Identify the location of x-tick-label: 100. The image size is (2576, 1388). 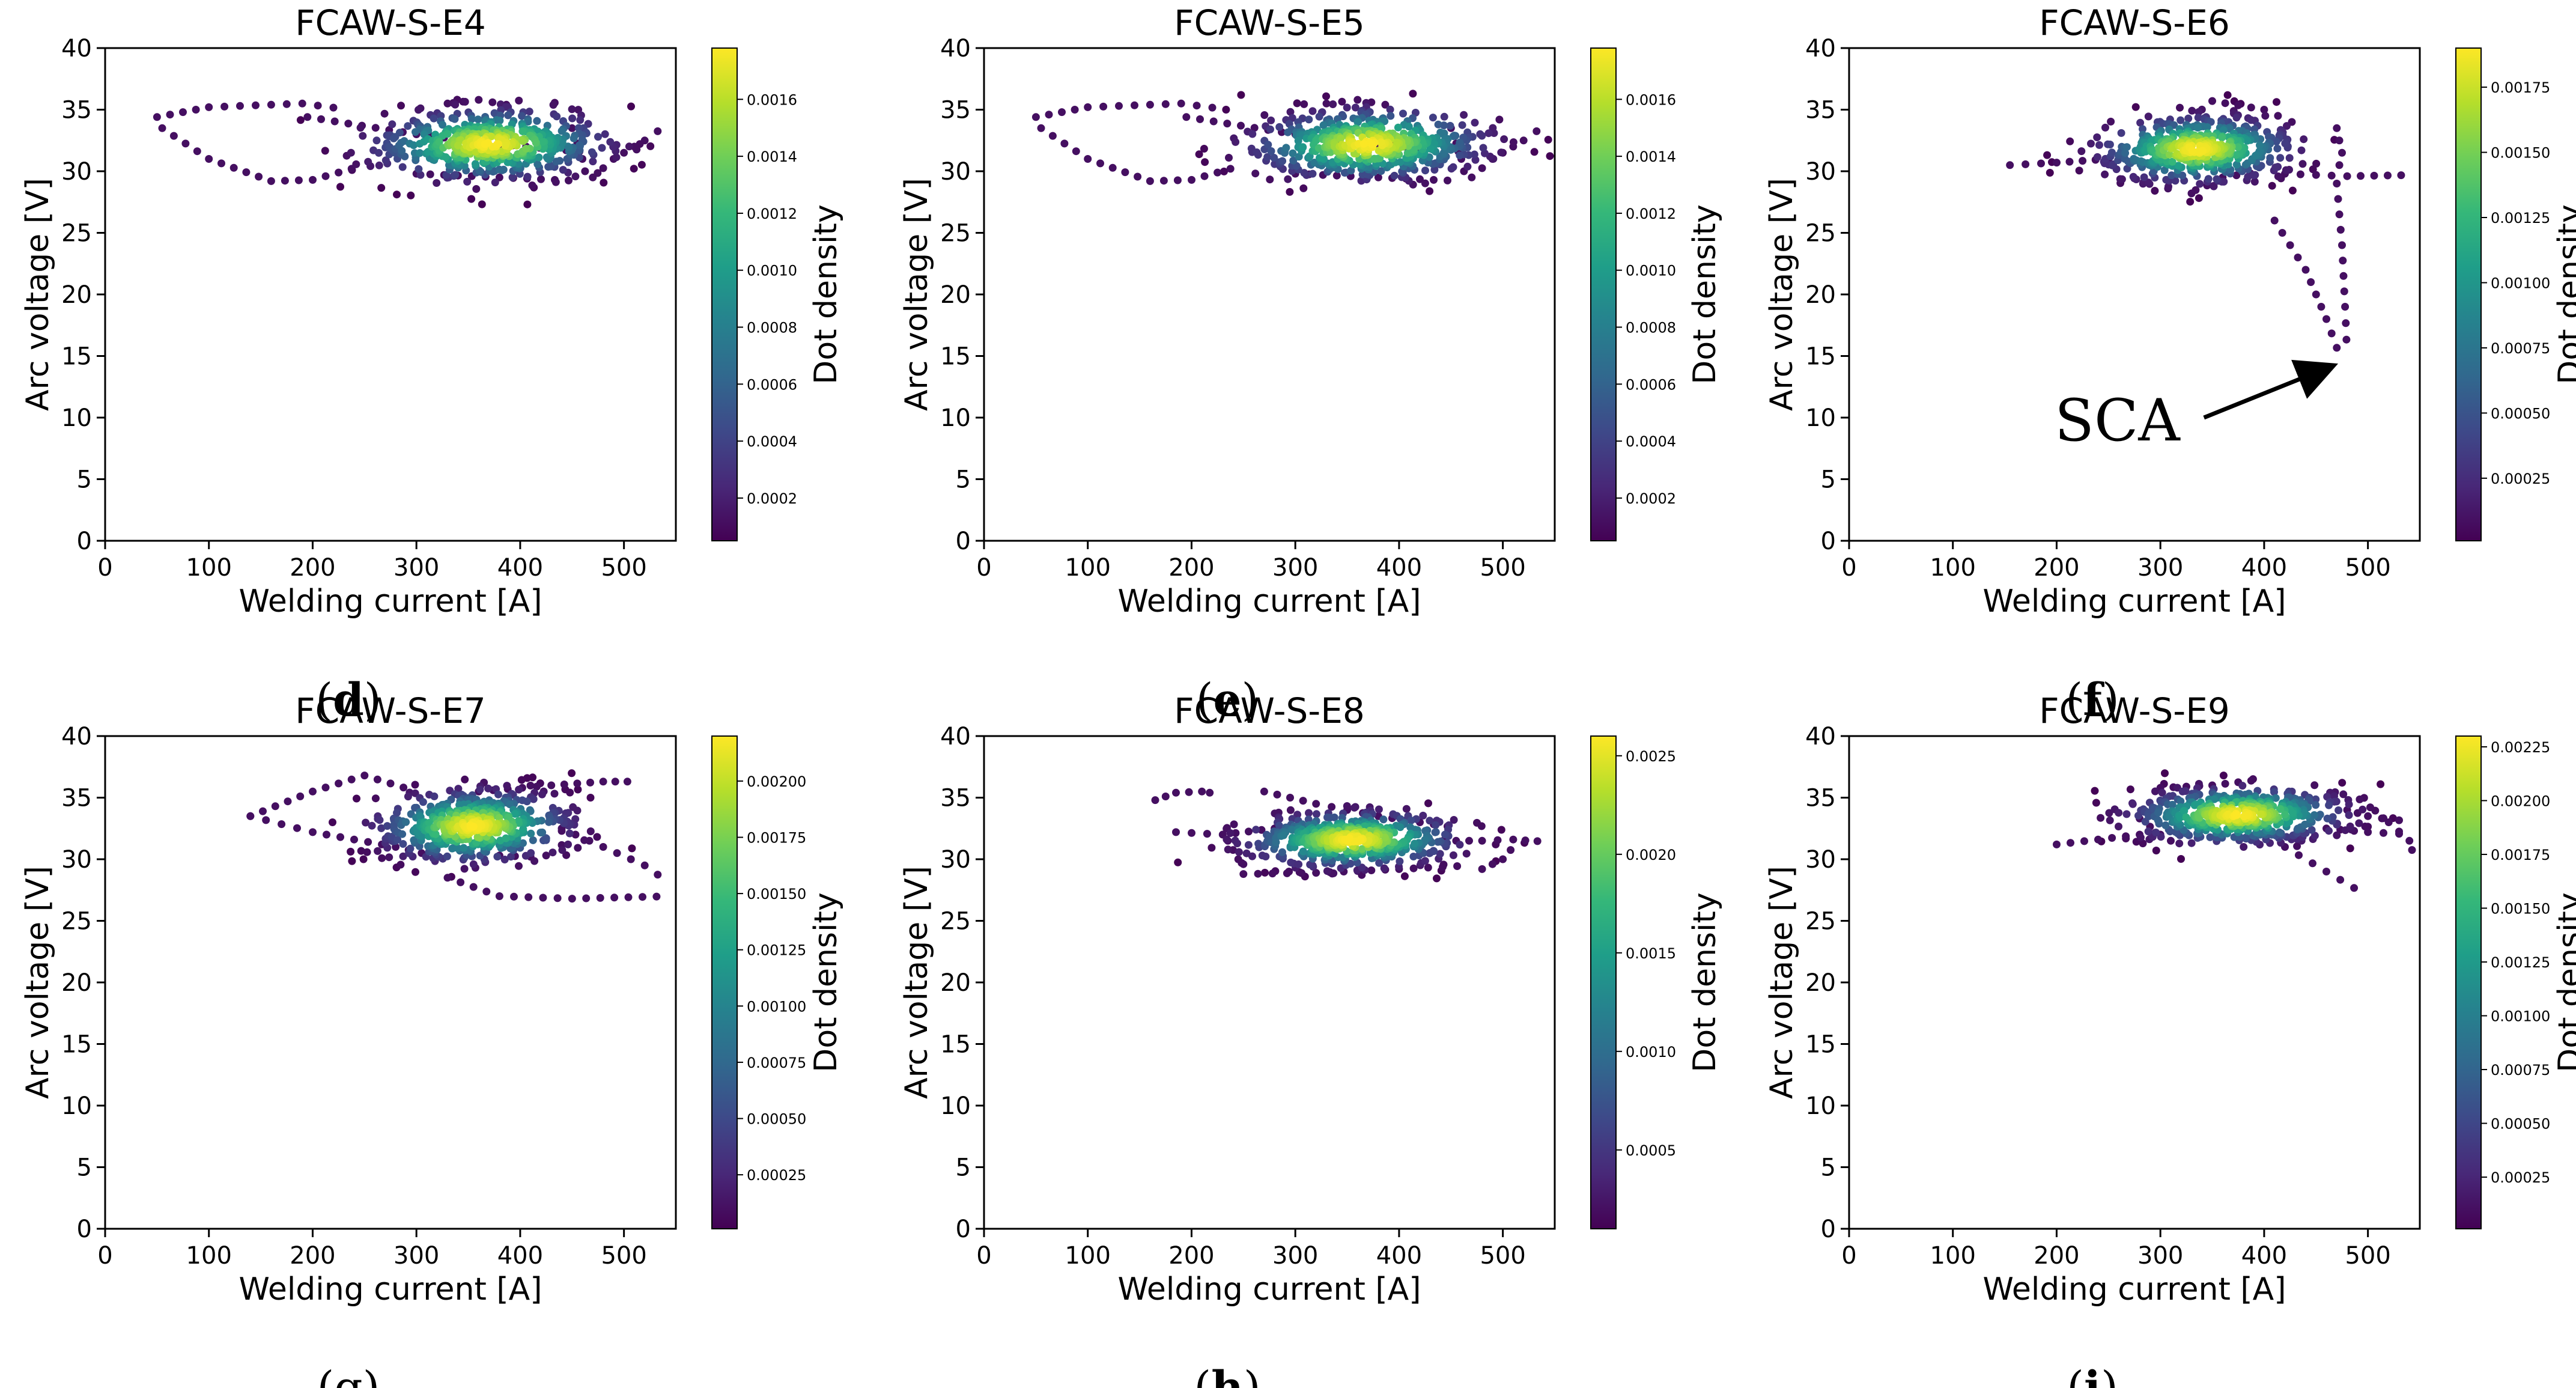
(1953, 568).